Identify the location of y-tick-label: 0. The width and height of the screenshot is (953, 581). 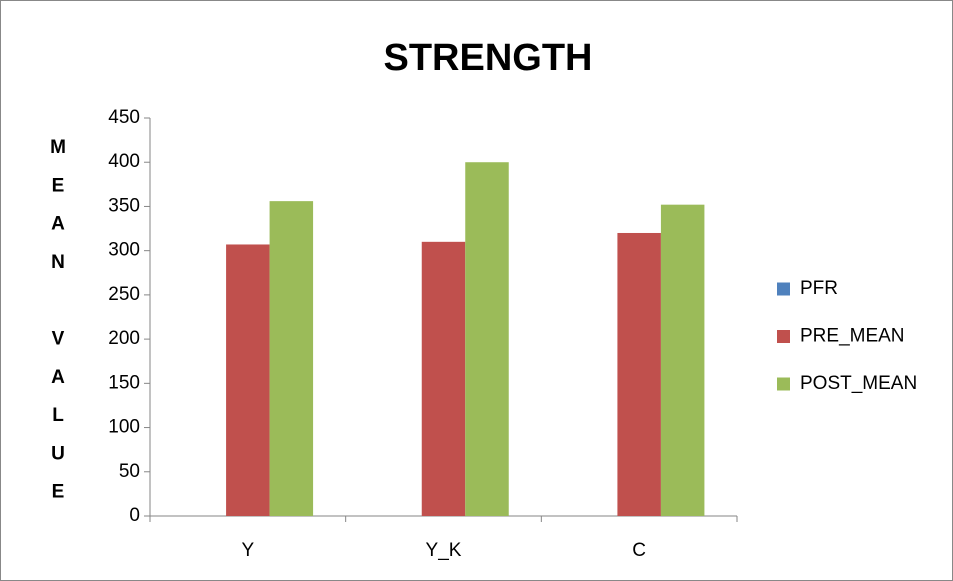
(134, 515).